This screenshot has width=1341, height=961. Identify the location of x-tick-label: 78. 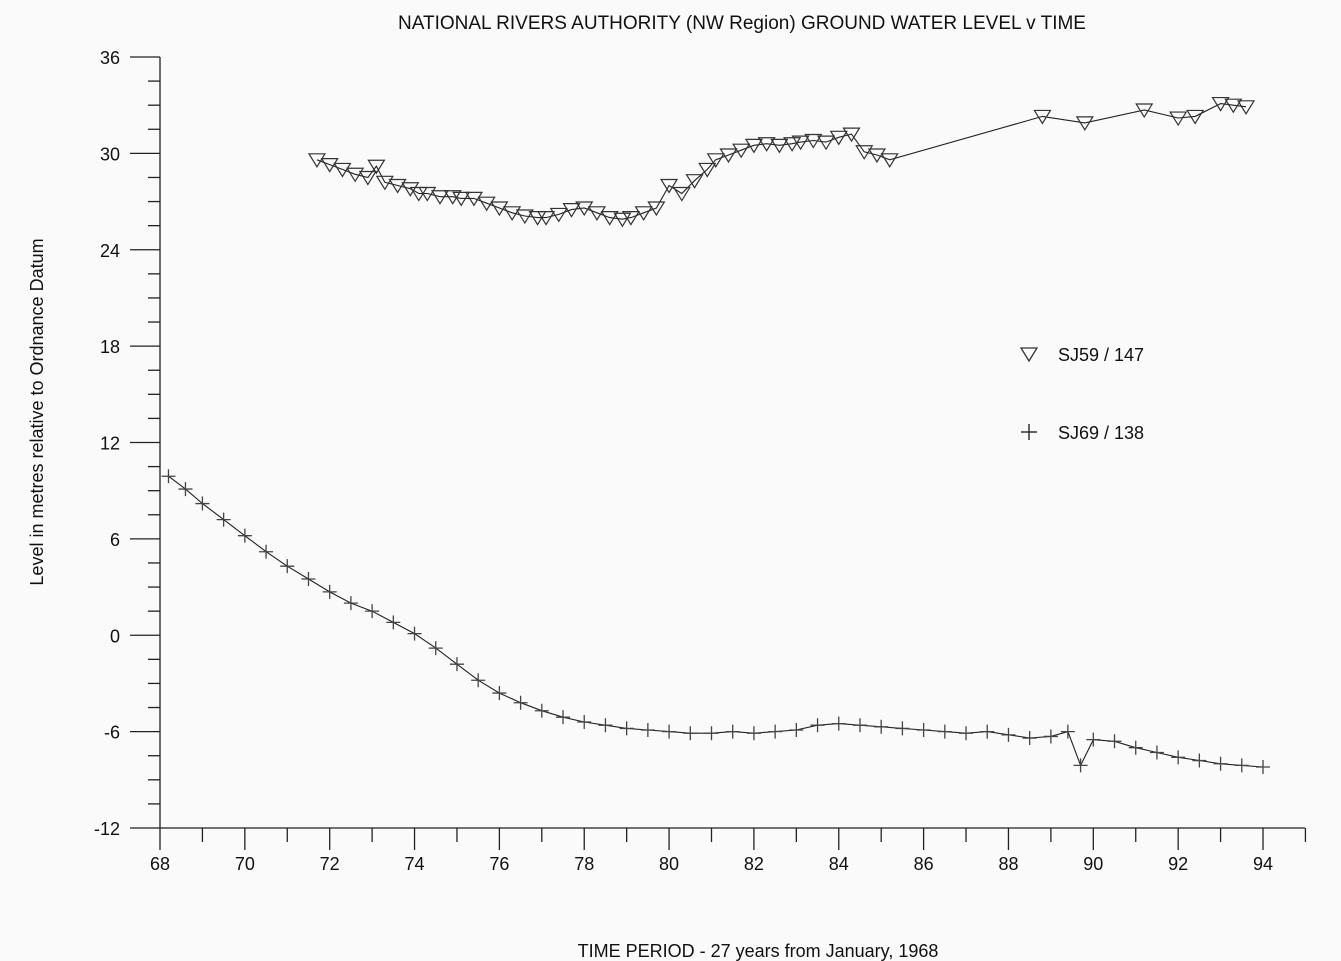
(584, 864).